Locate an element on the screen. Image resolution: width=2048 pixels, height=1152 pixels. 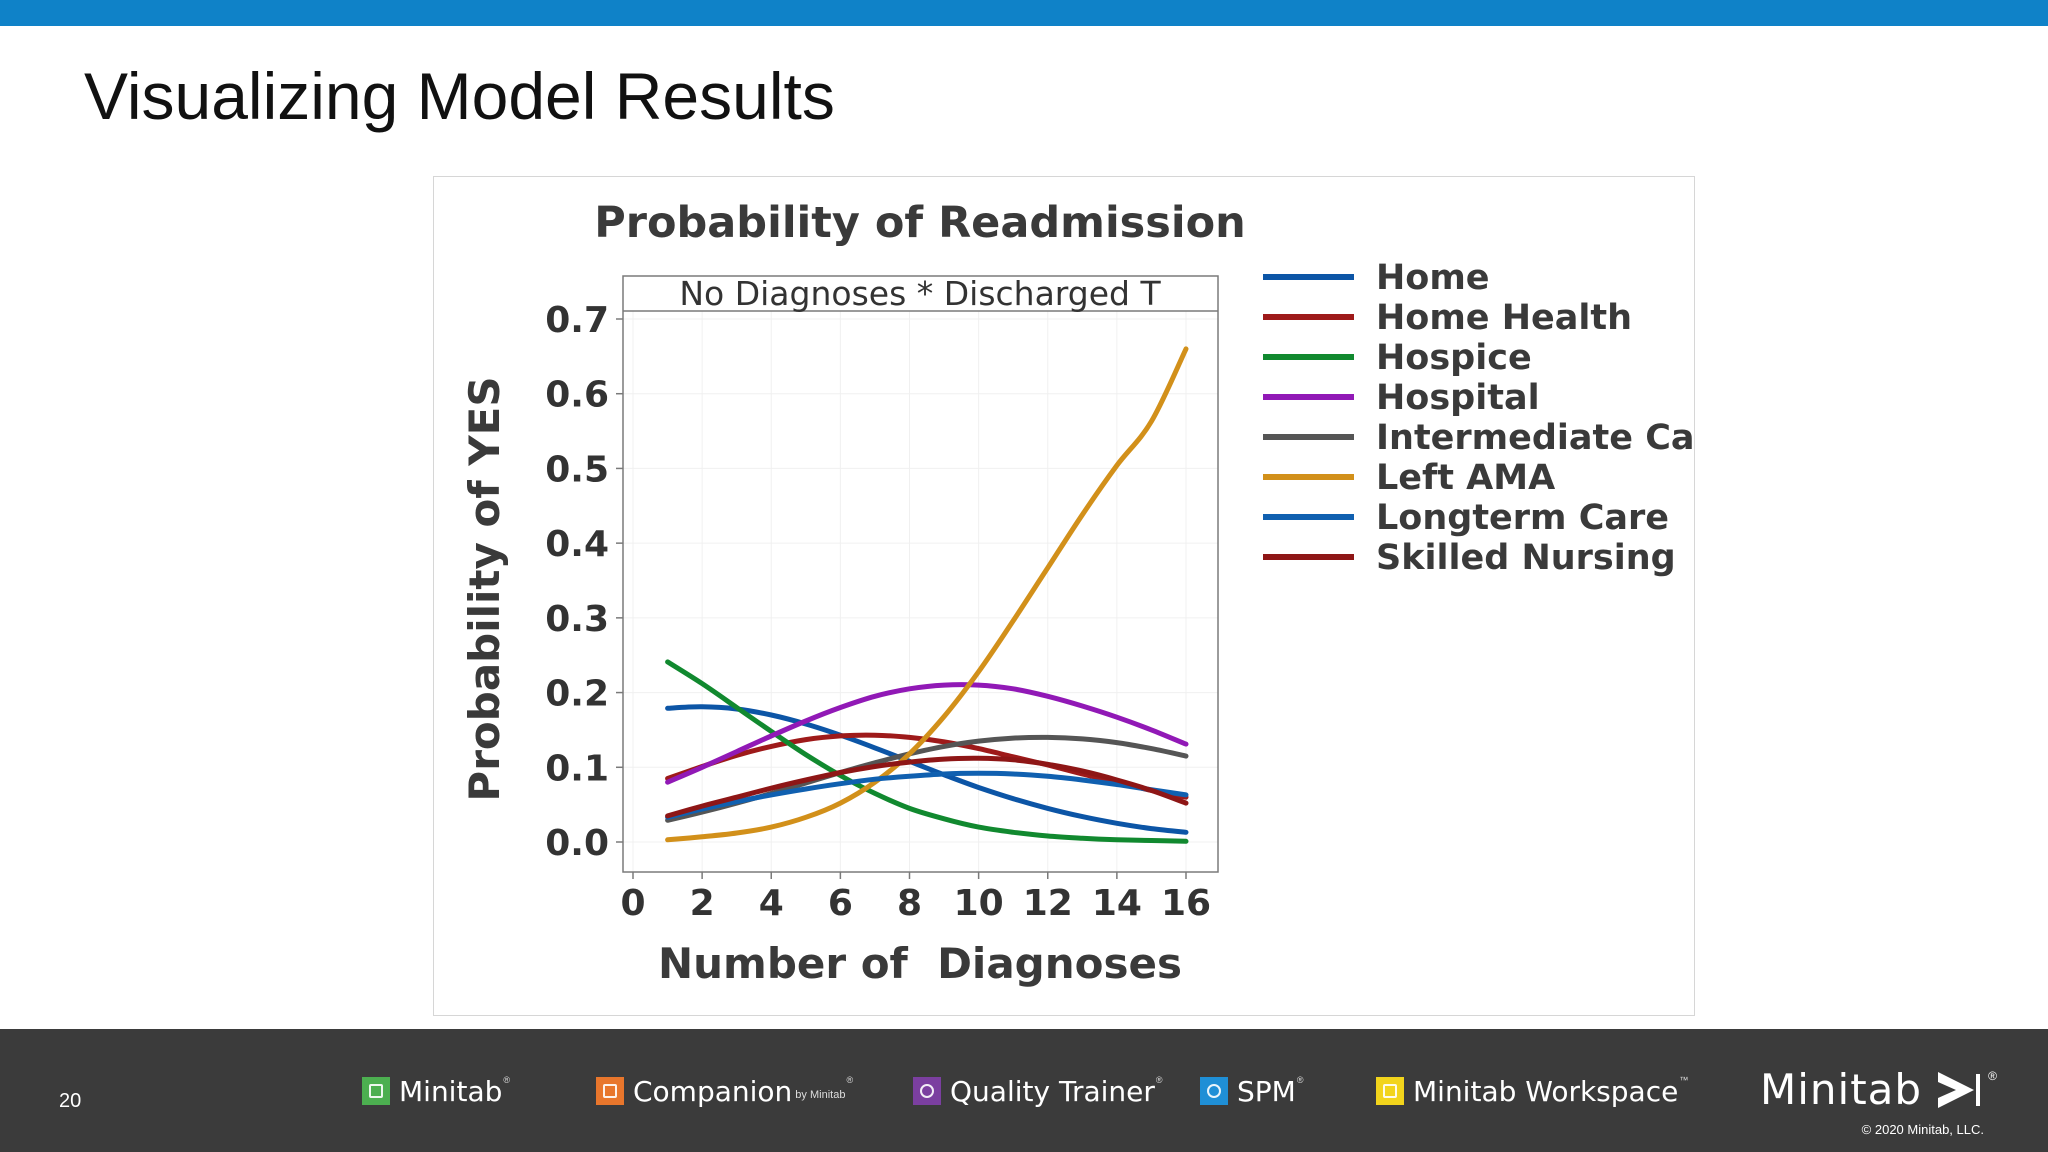
series-line-left-ama is located at coordinates (927, 594).